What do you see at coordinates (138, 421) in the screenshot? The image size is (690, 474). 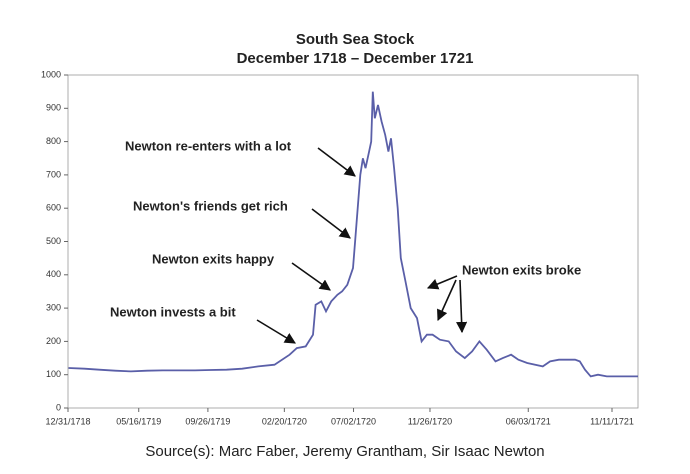 I see `x-tick-label: 05/16/1719` at bounding box center [138, 421].